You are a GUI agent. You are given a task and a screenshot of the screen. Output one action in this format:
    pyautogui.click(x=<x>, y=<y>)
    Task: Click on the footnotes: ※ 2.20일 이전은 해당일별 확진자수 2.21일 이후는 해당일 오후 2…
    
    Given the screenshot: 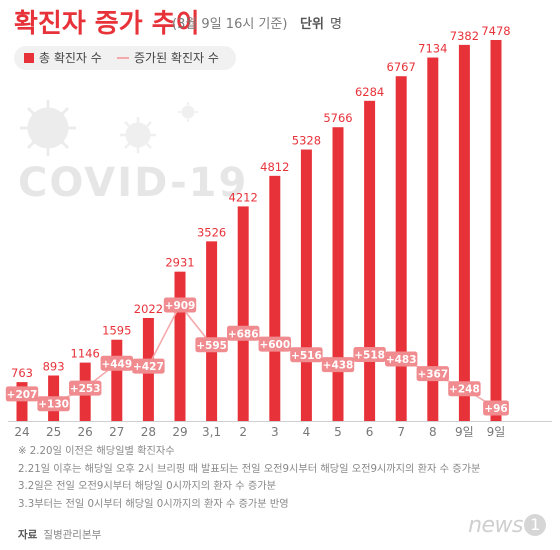 What is the action you would take?
    pyautogui.click(x=278, y=478)
    